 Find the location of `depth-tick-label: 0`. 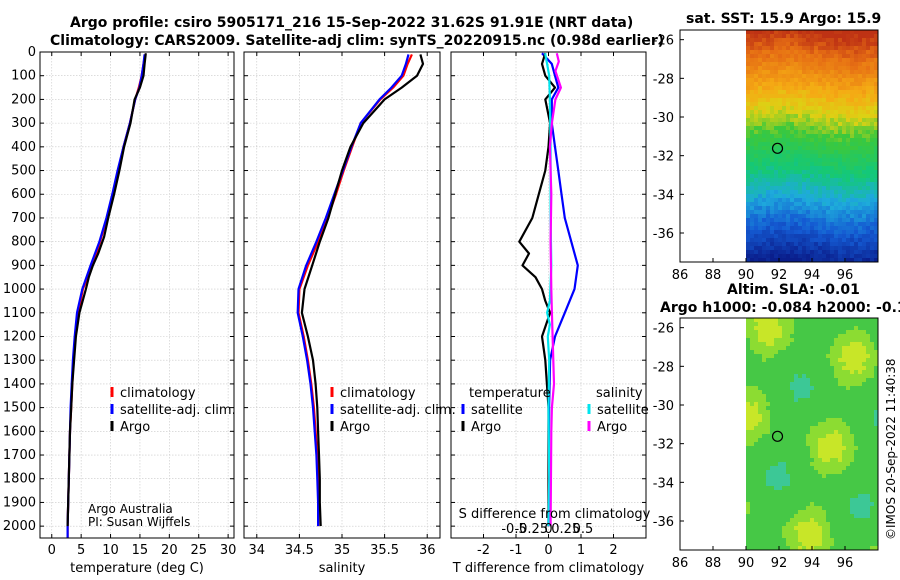

depth-tick-label: 0 is located at coordinates (32, 52).